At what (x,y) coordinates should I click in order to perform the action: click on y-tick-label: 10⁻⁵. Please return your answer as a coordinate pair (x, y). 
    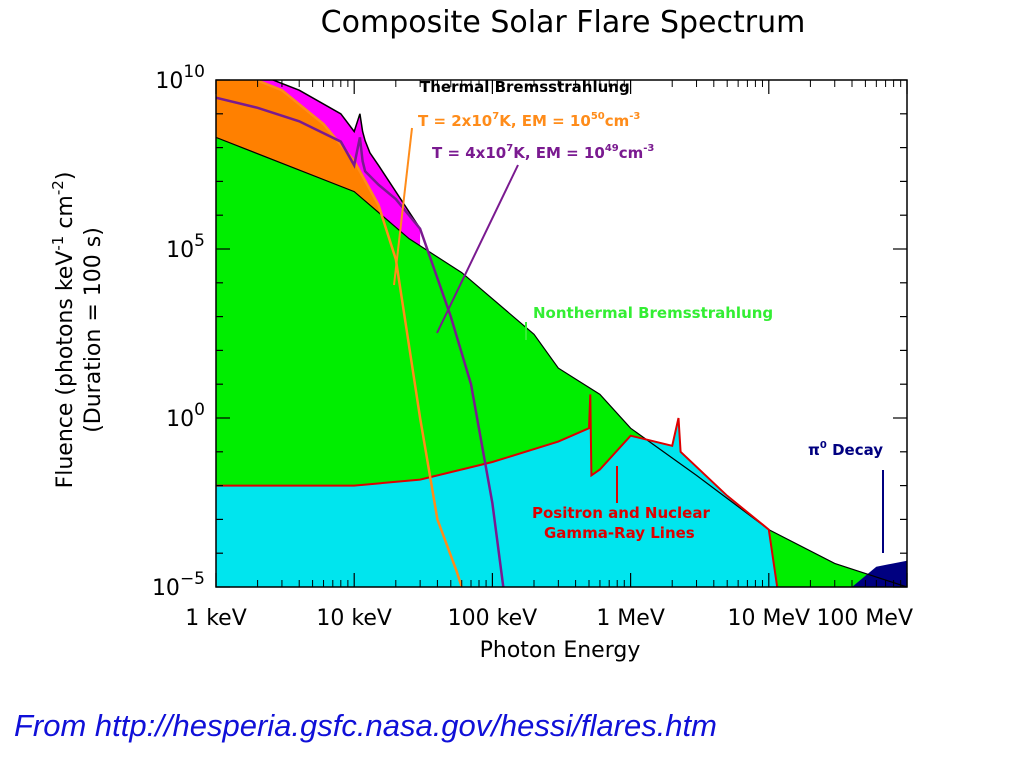
    Looking at the image, I should click on (178, 585).